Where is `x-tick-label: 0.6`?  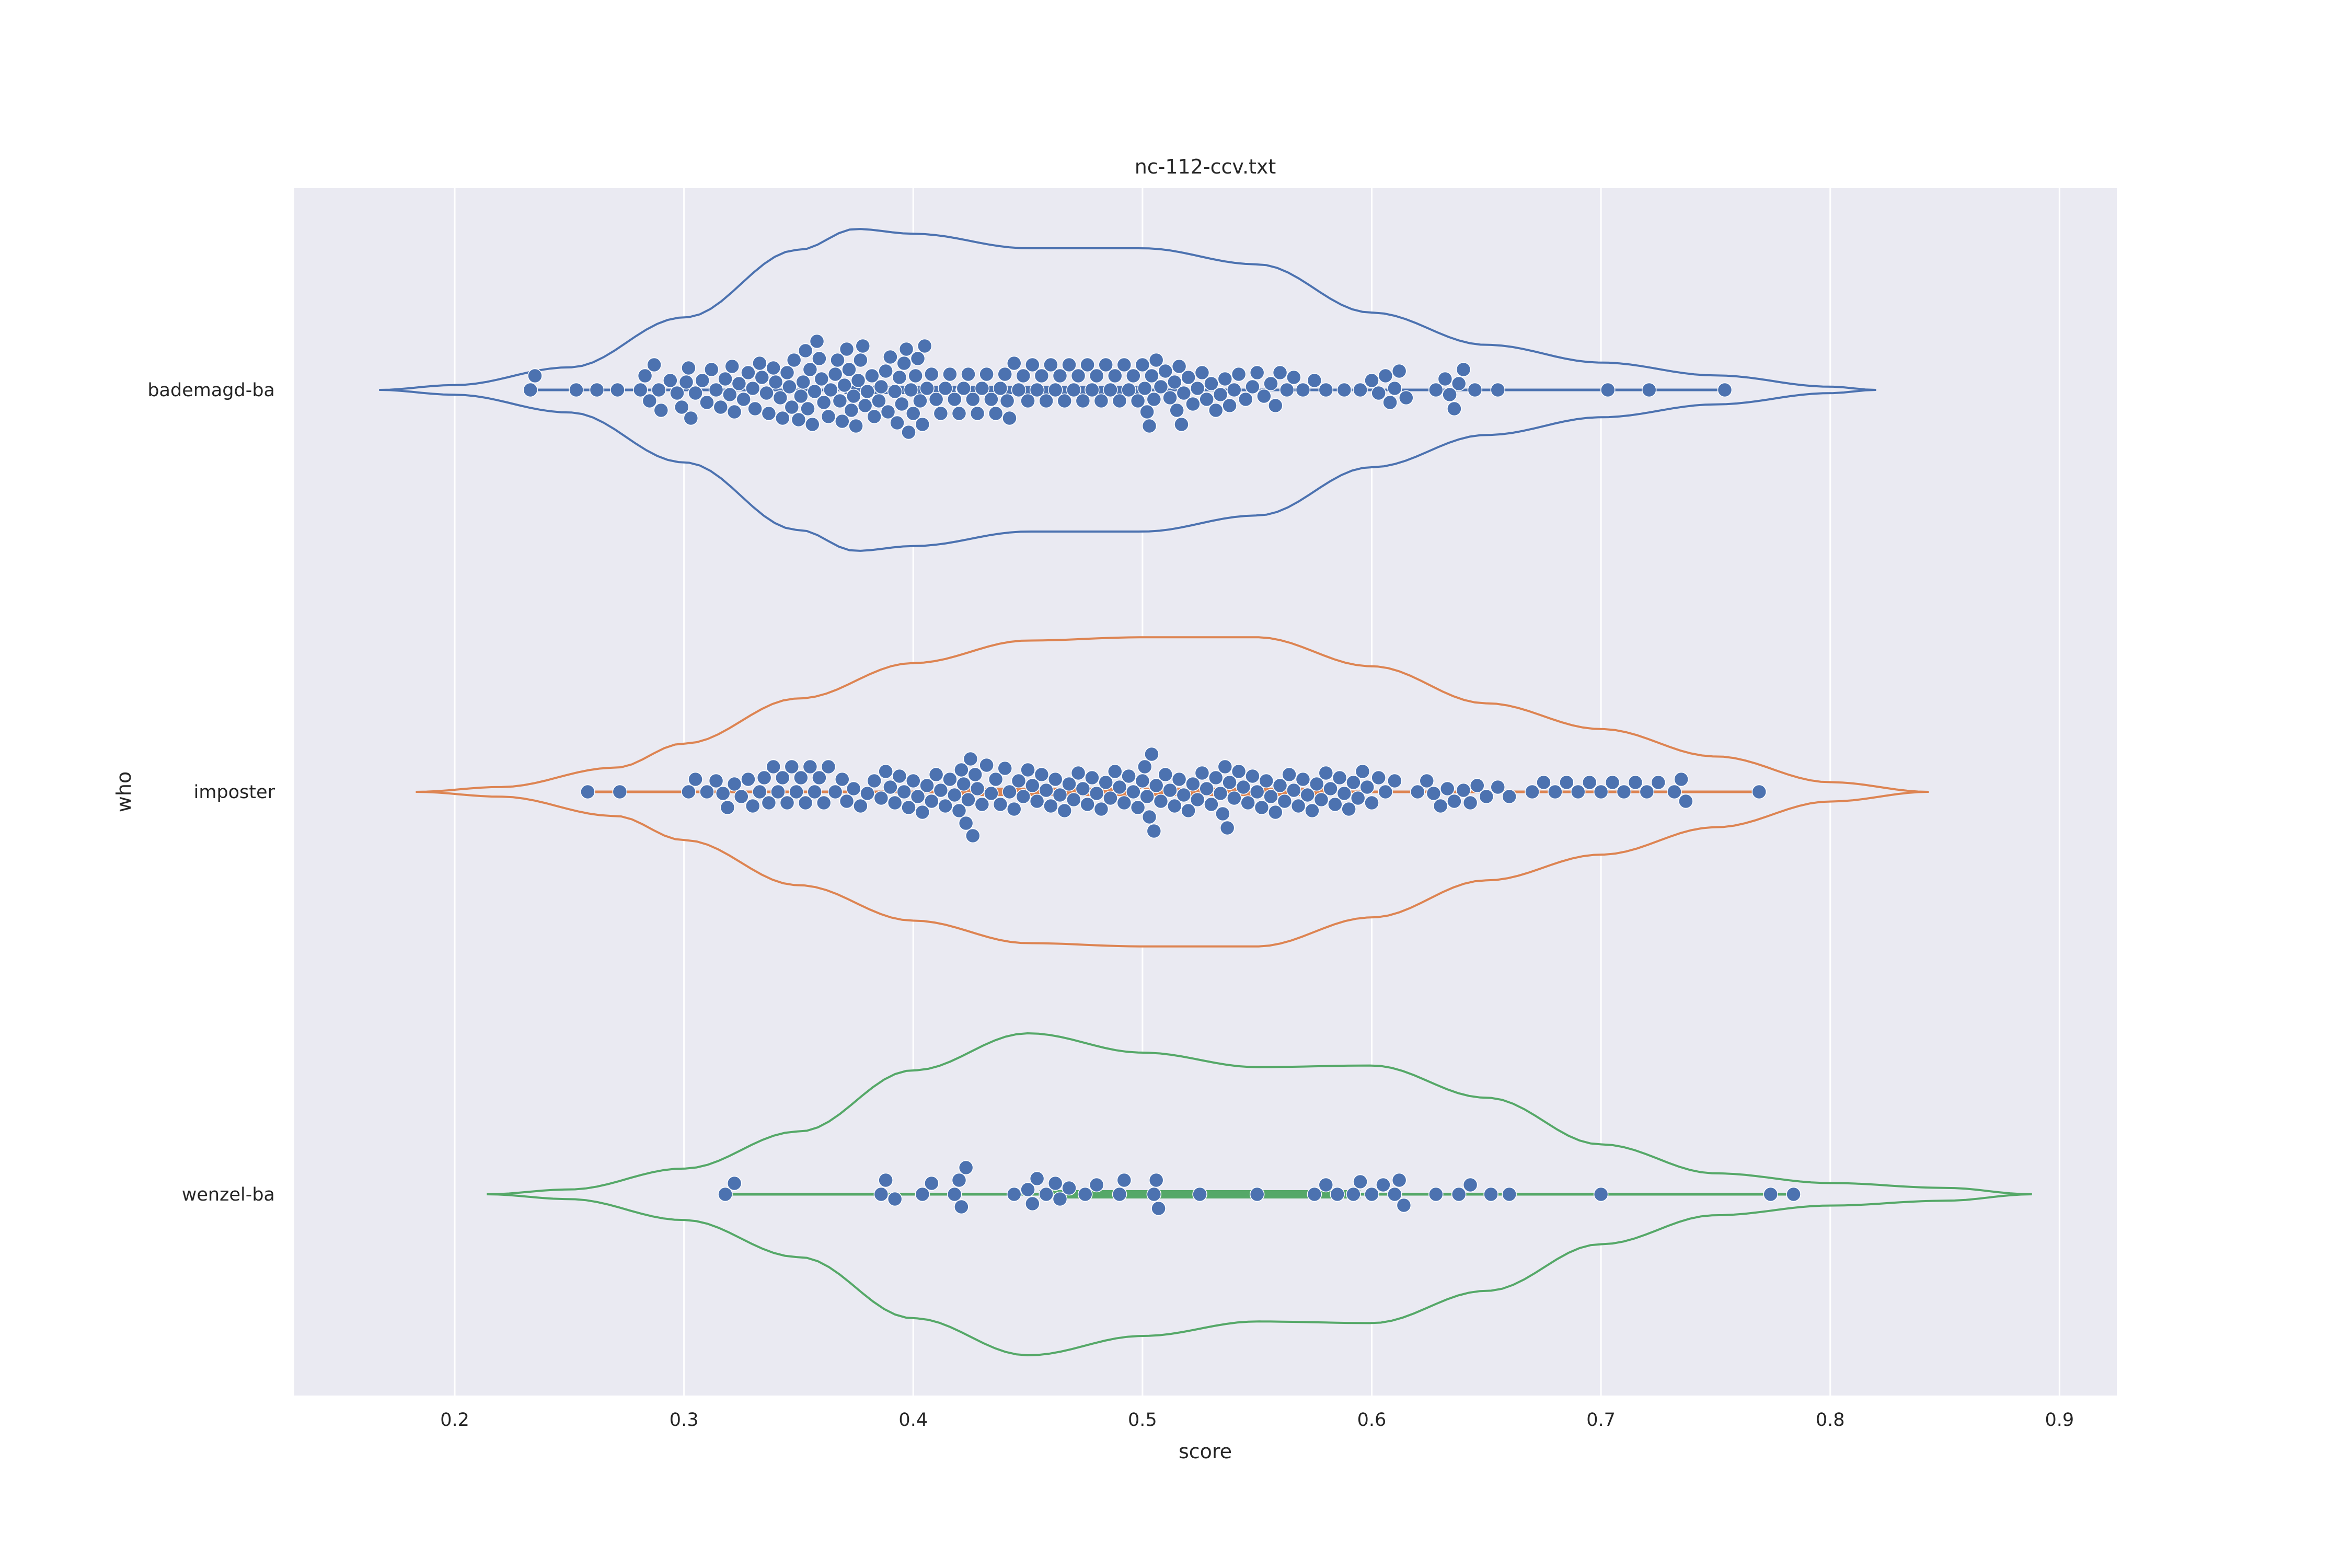 x-tick-label: 0.6 is located at coordinates (1372, 1420).